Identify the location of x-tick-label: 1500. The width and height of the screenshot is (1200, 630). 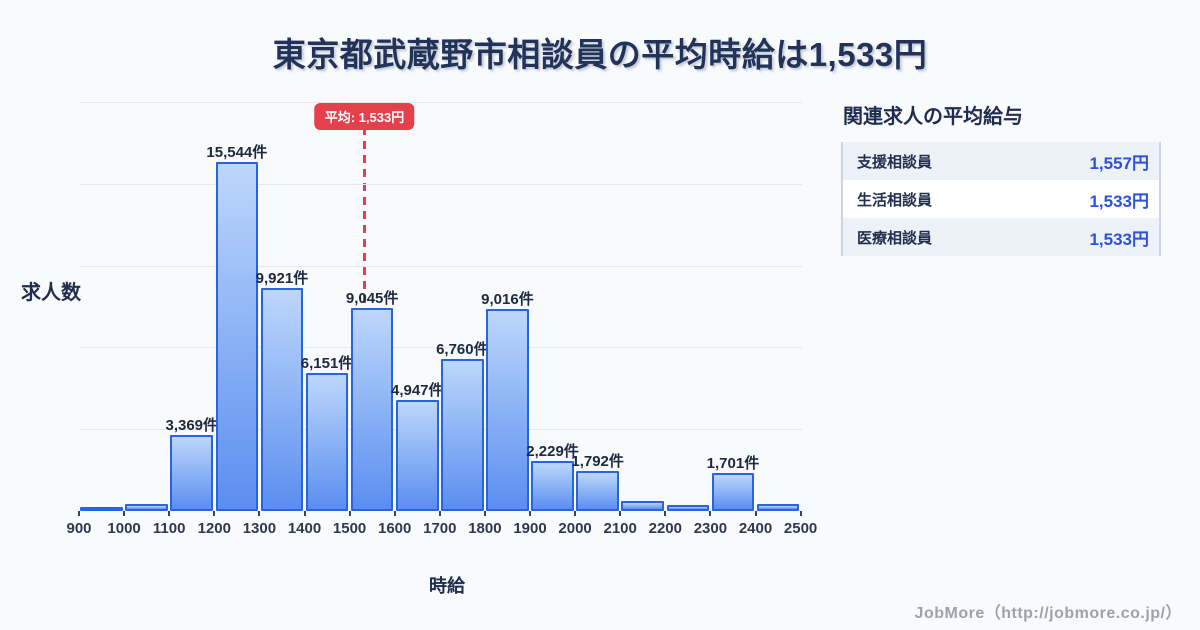
(349, 528).